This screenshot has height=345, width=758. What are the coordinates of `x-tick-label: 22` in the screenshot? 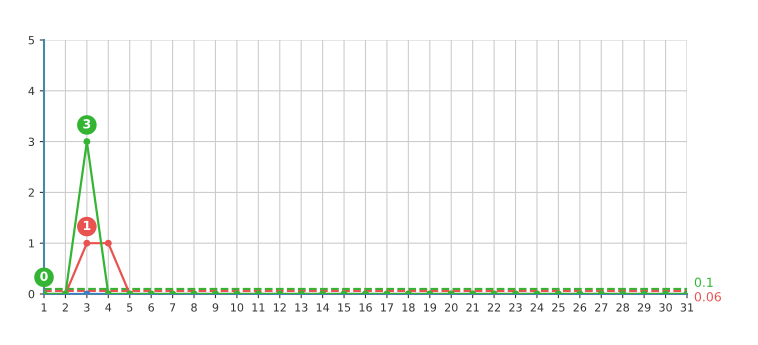 It's located at (494, 307).